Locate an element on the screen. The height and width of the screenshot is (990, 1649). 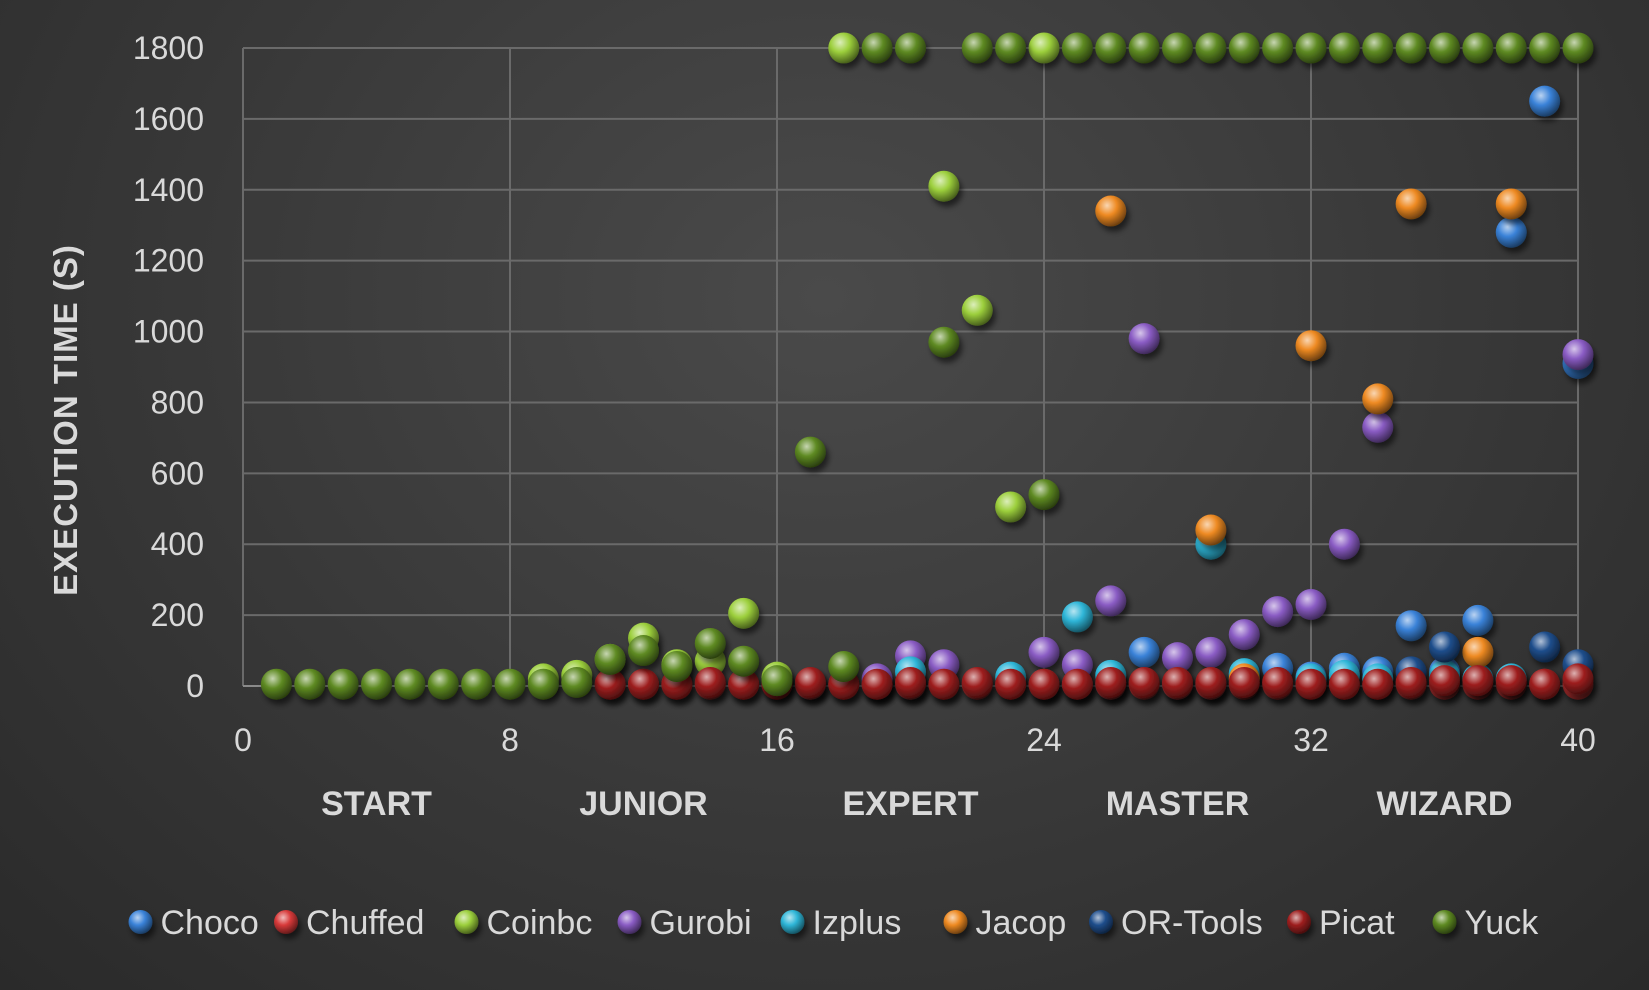
legend-item: Izplus is located at coordinates (841, 923).